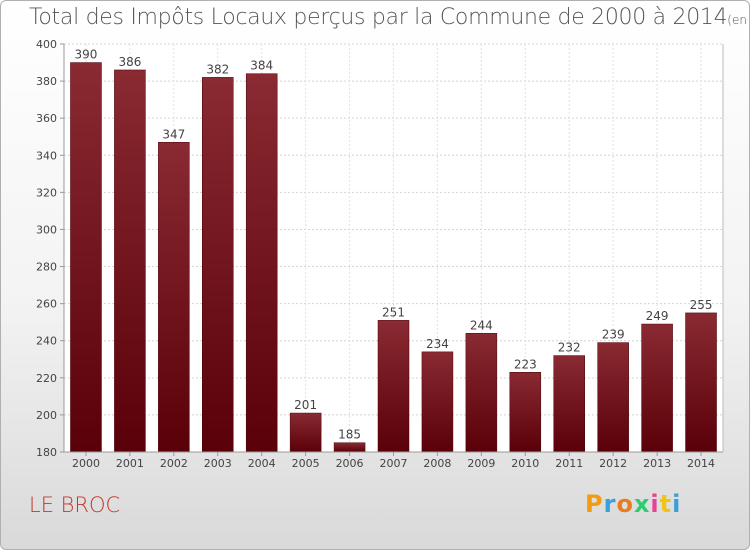 Image resolution: width=750 pixels, height=550 pixels. Describe the element at coordinates (666, 504) in the screenshot. I see `logo-letter: t` at that location.